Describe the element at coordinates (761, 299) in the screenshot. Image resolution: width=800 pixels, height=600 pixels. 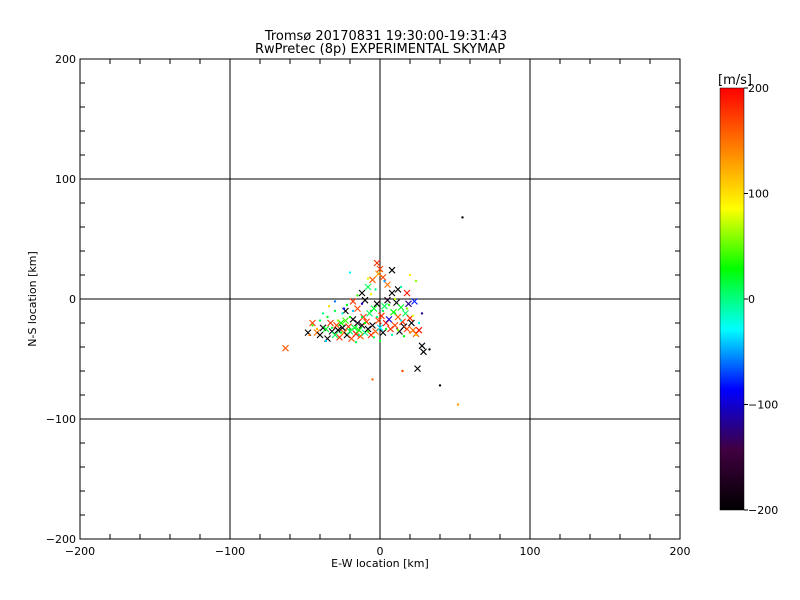
I see `colorbar-ticks: 200 100 0 −100 −200` at that location.